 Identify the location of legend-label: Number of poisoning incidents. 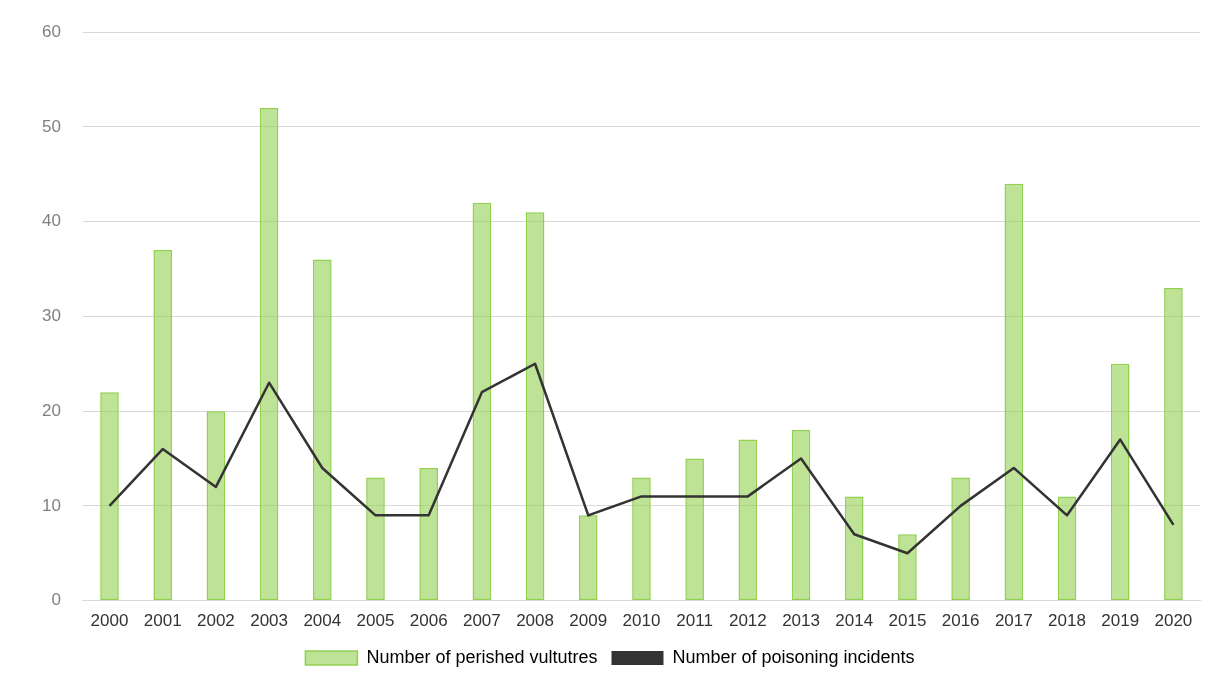
(793, 656).